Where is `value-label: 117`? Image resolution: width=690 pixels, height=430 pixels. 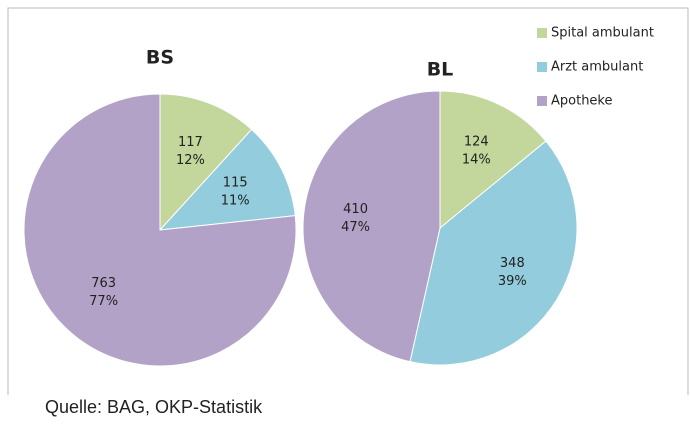 value-label: 117 is located at coordinates (190, 142).